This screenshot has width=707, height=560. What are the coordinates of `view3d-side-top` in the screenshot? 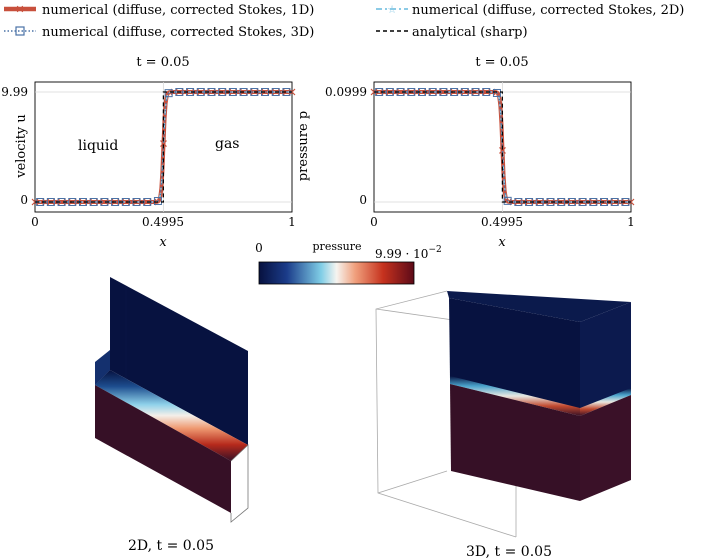 It's located at (605, 357).